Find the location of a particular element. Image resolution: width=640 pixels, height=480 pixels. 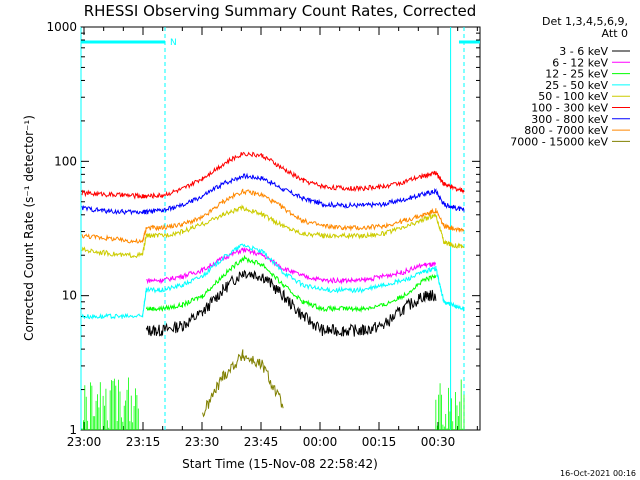

y-tick-label-3: 1000 is located at coordinates (61, 27).